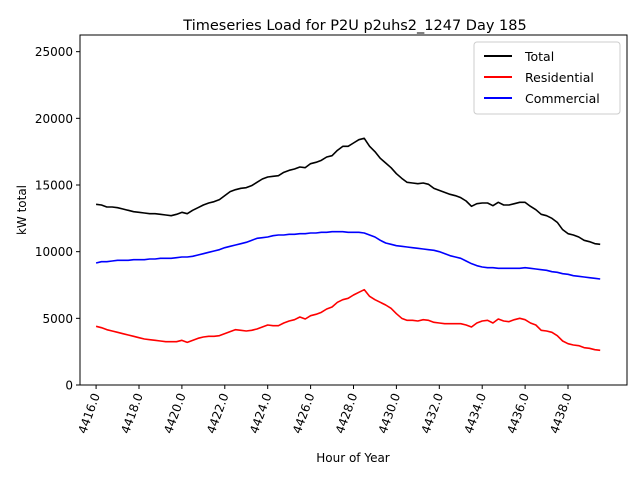  Describe the element at coordinates (559, 77) in the screenshot. I see `legend-label-residential: Residential` at that location.